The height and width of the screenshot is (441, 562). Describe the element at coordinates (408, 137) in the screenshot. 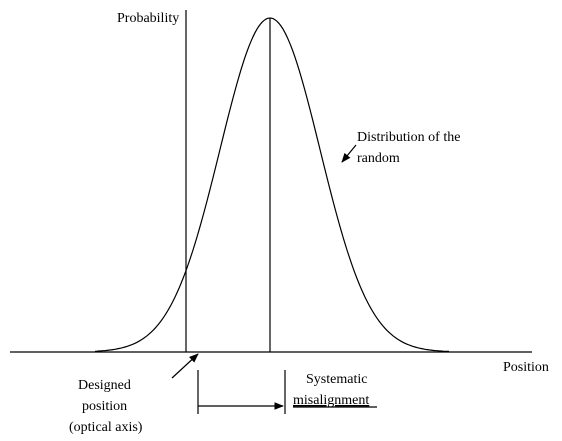

I see `annotation: Distribution of the` at that location.